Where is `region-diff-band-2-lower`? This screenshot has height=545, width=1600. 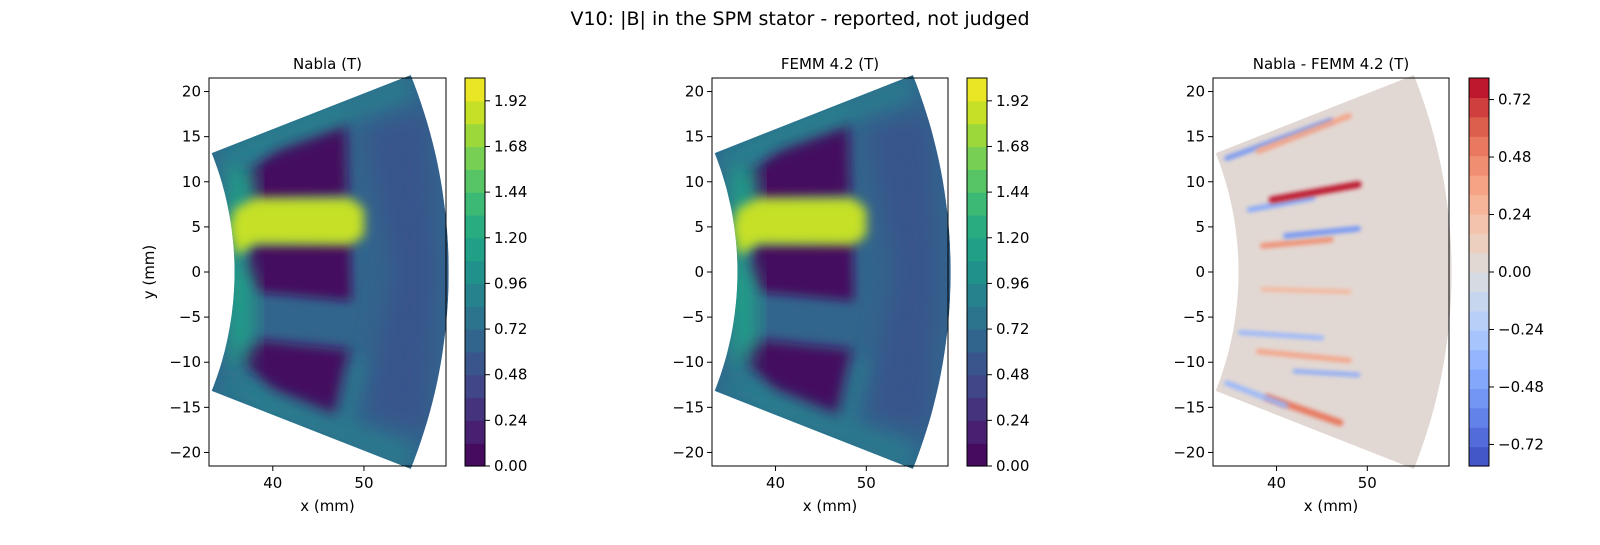 region-diff-band-2-lower is located at coordinates (1281, 204).